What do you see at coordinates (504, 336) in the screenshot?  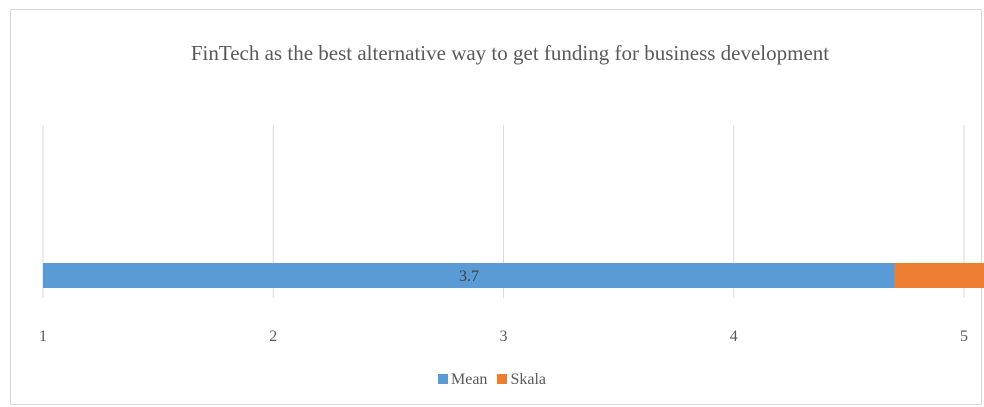 I see `x-tick-label-3: 3` at bounding box center [504, 336].